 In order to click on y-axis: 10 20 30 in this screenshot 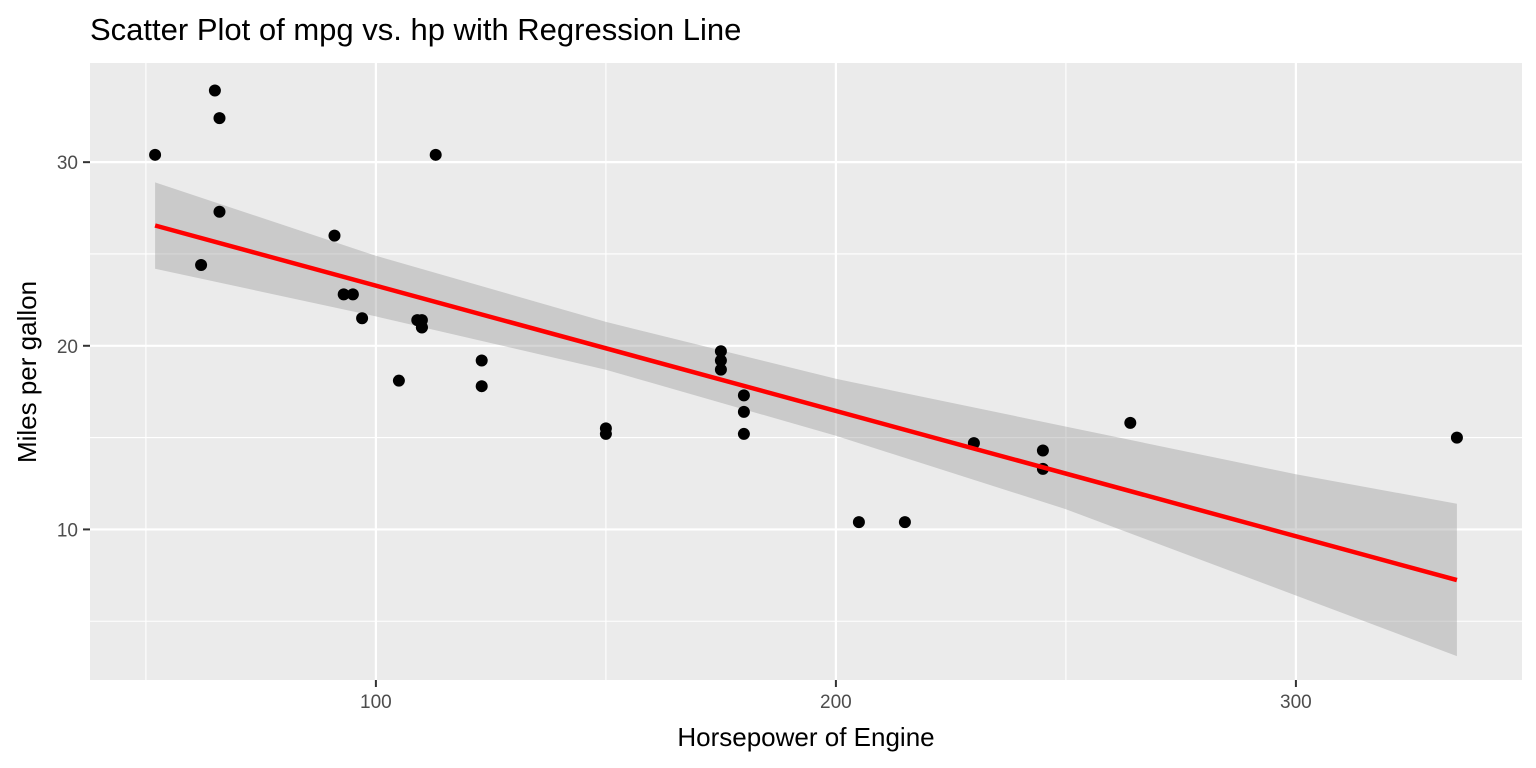, I will do `click(73, 347)`.